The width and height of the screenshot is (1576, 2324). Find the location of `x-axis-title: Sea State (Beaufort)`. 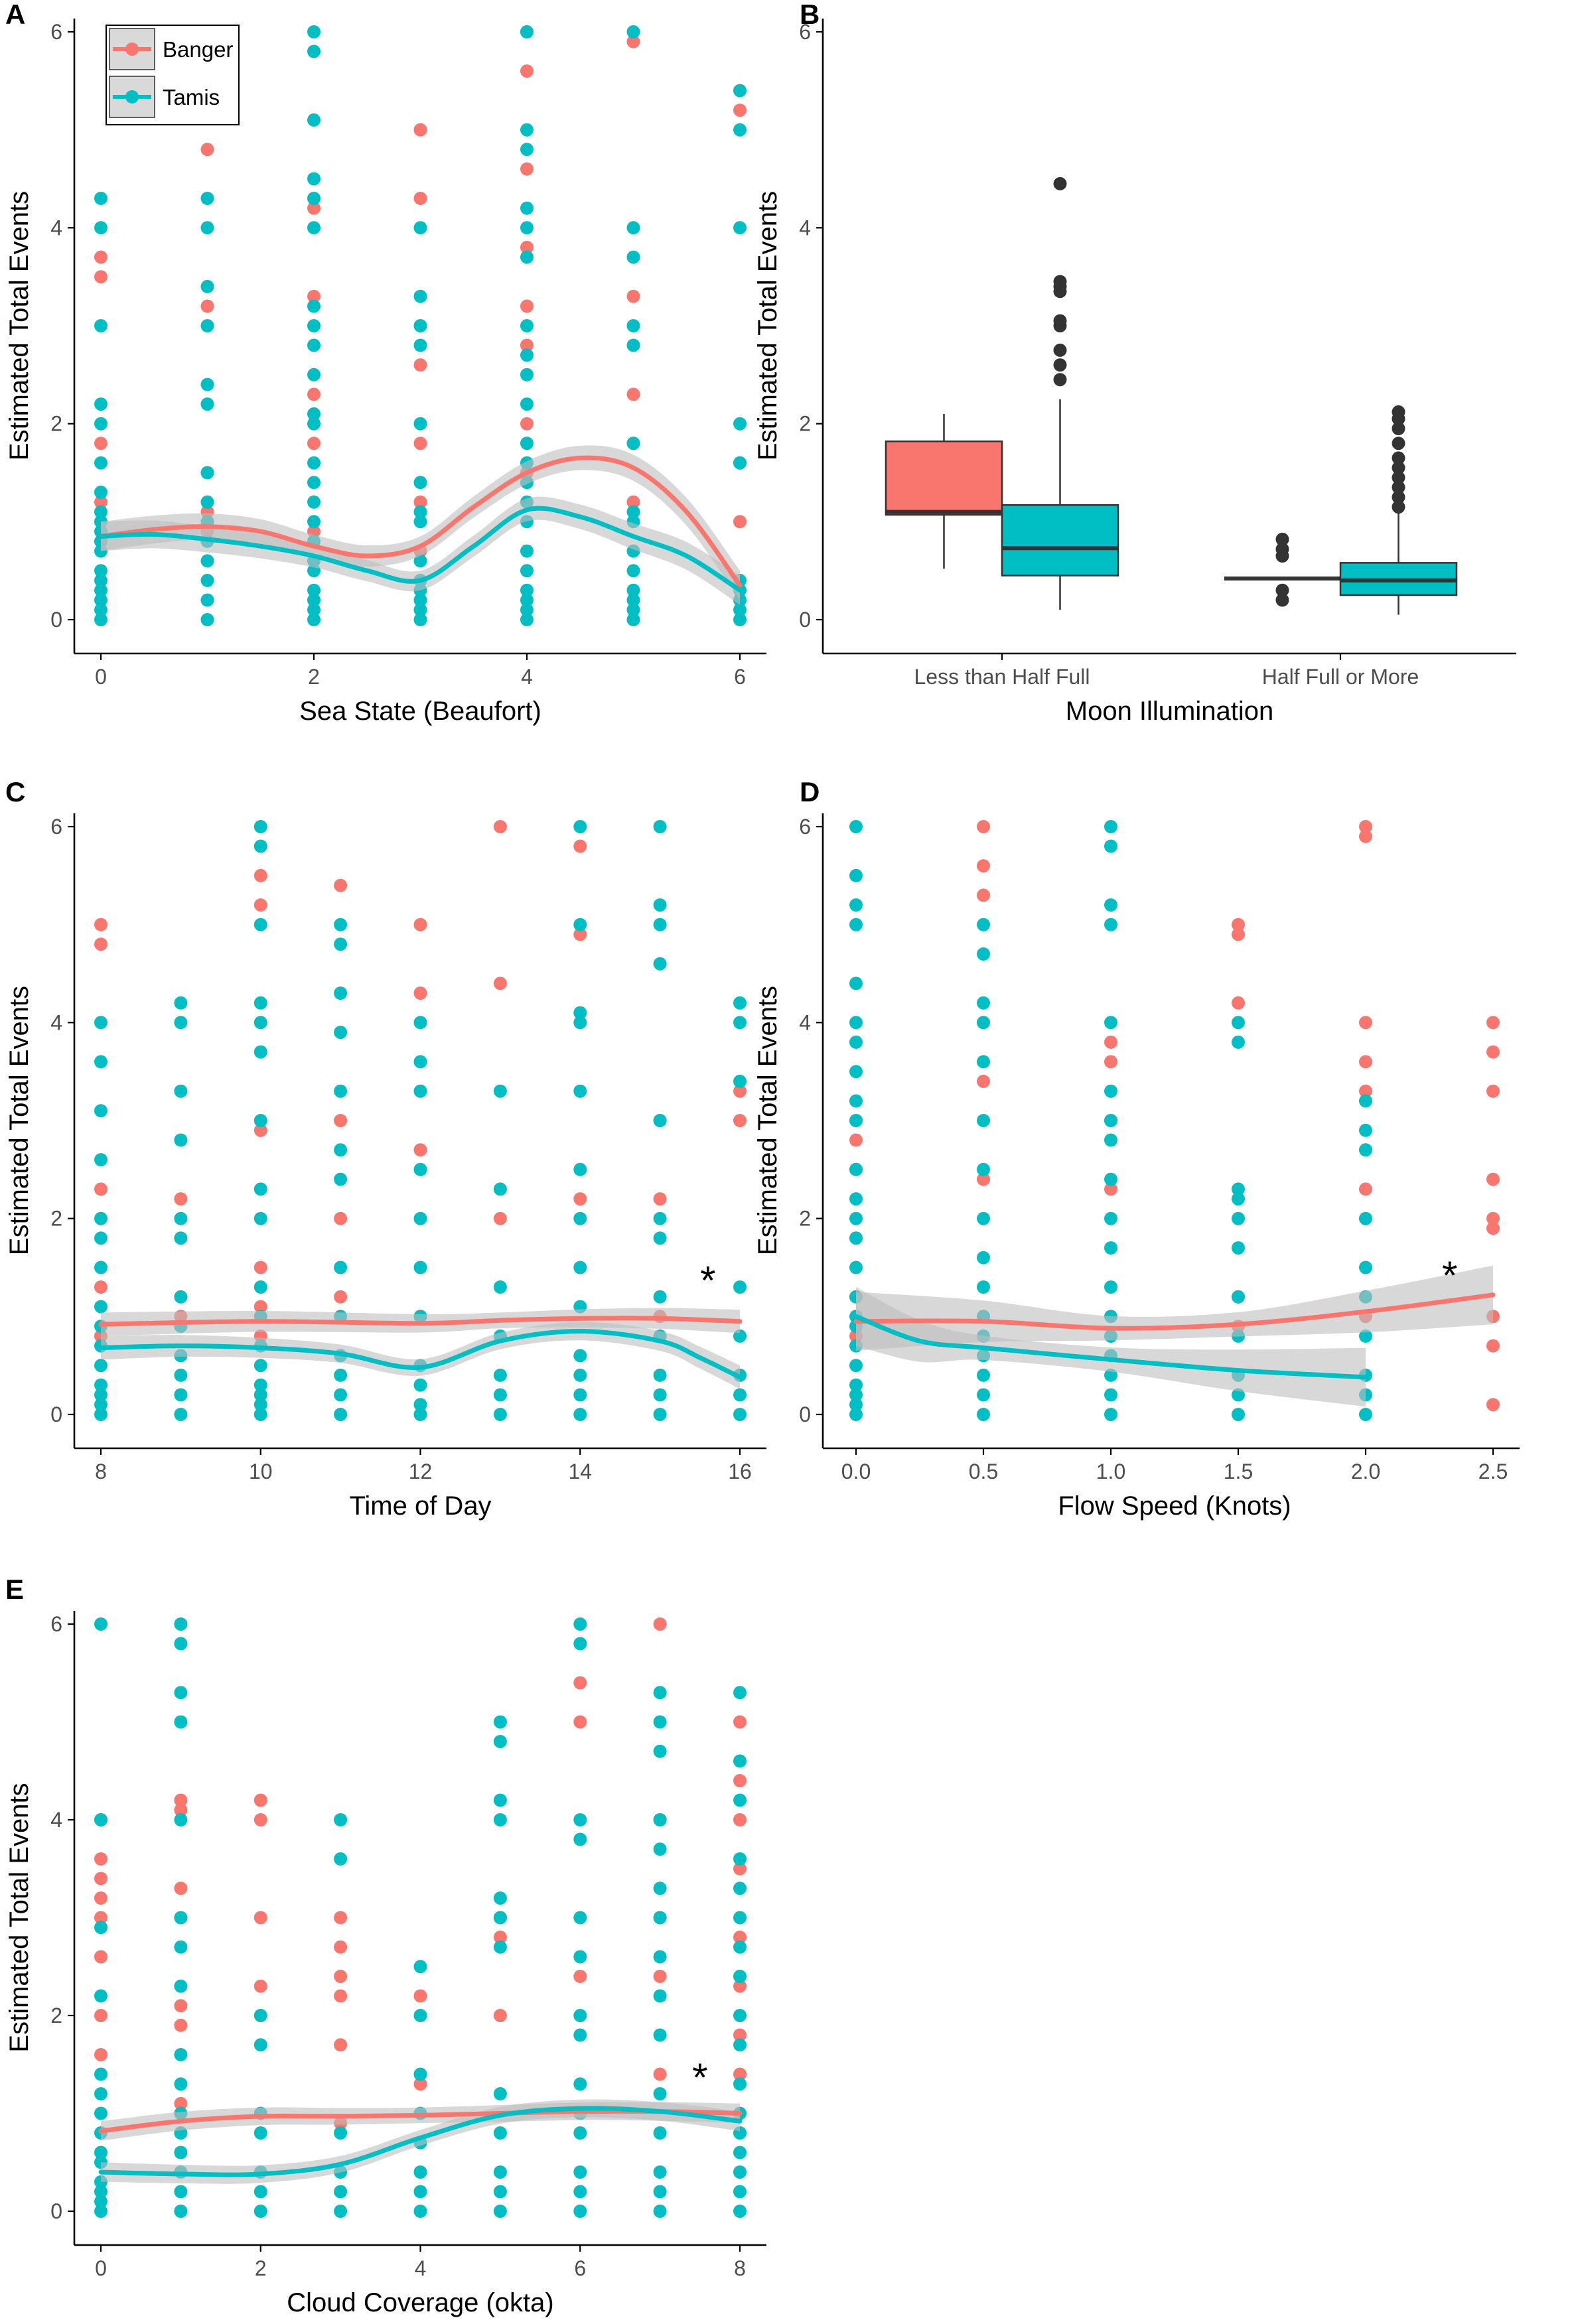

x-axis-title: Sea State (Beaufort) is located at coordinates (420, 712).